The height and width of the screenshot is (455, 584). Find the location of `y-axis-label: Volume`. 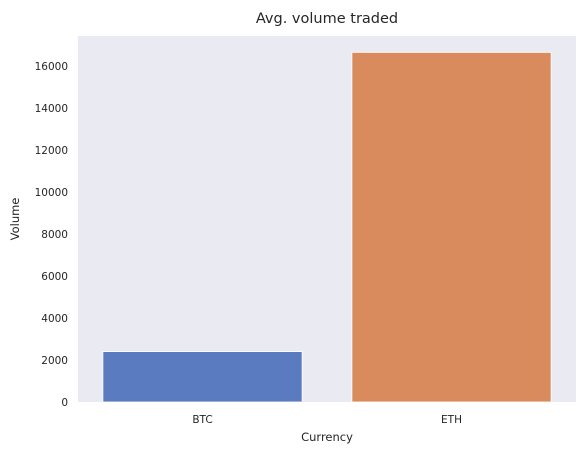

y-axis-label: Volume is located at coordinates (15, 219).